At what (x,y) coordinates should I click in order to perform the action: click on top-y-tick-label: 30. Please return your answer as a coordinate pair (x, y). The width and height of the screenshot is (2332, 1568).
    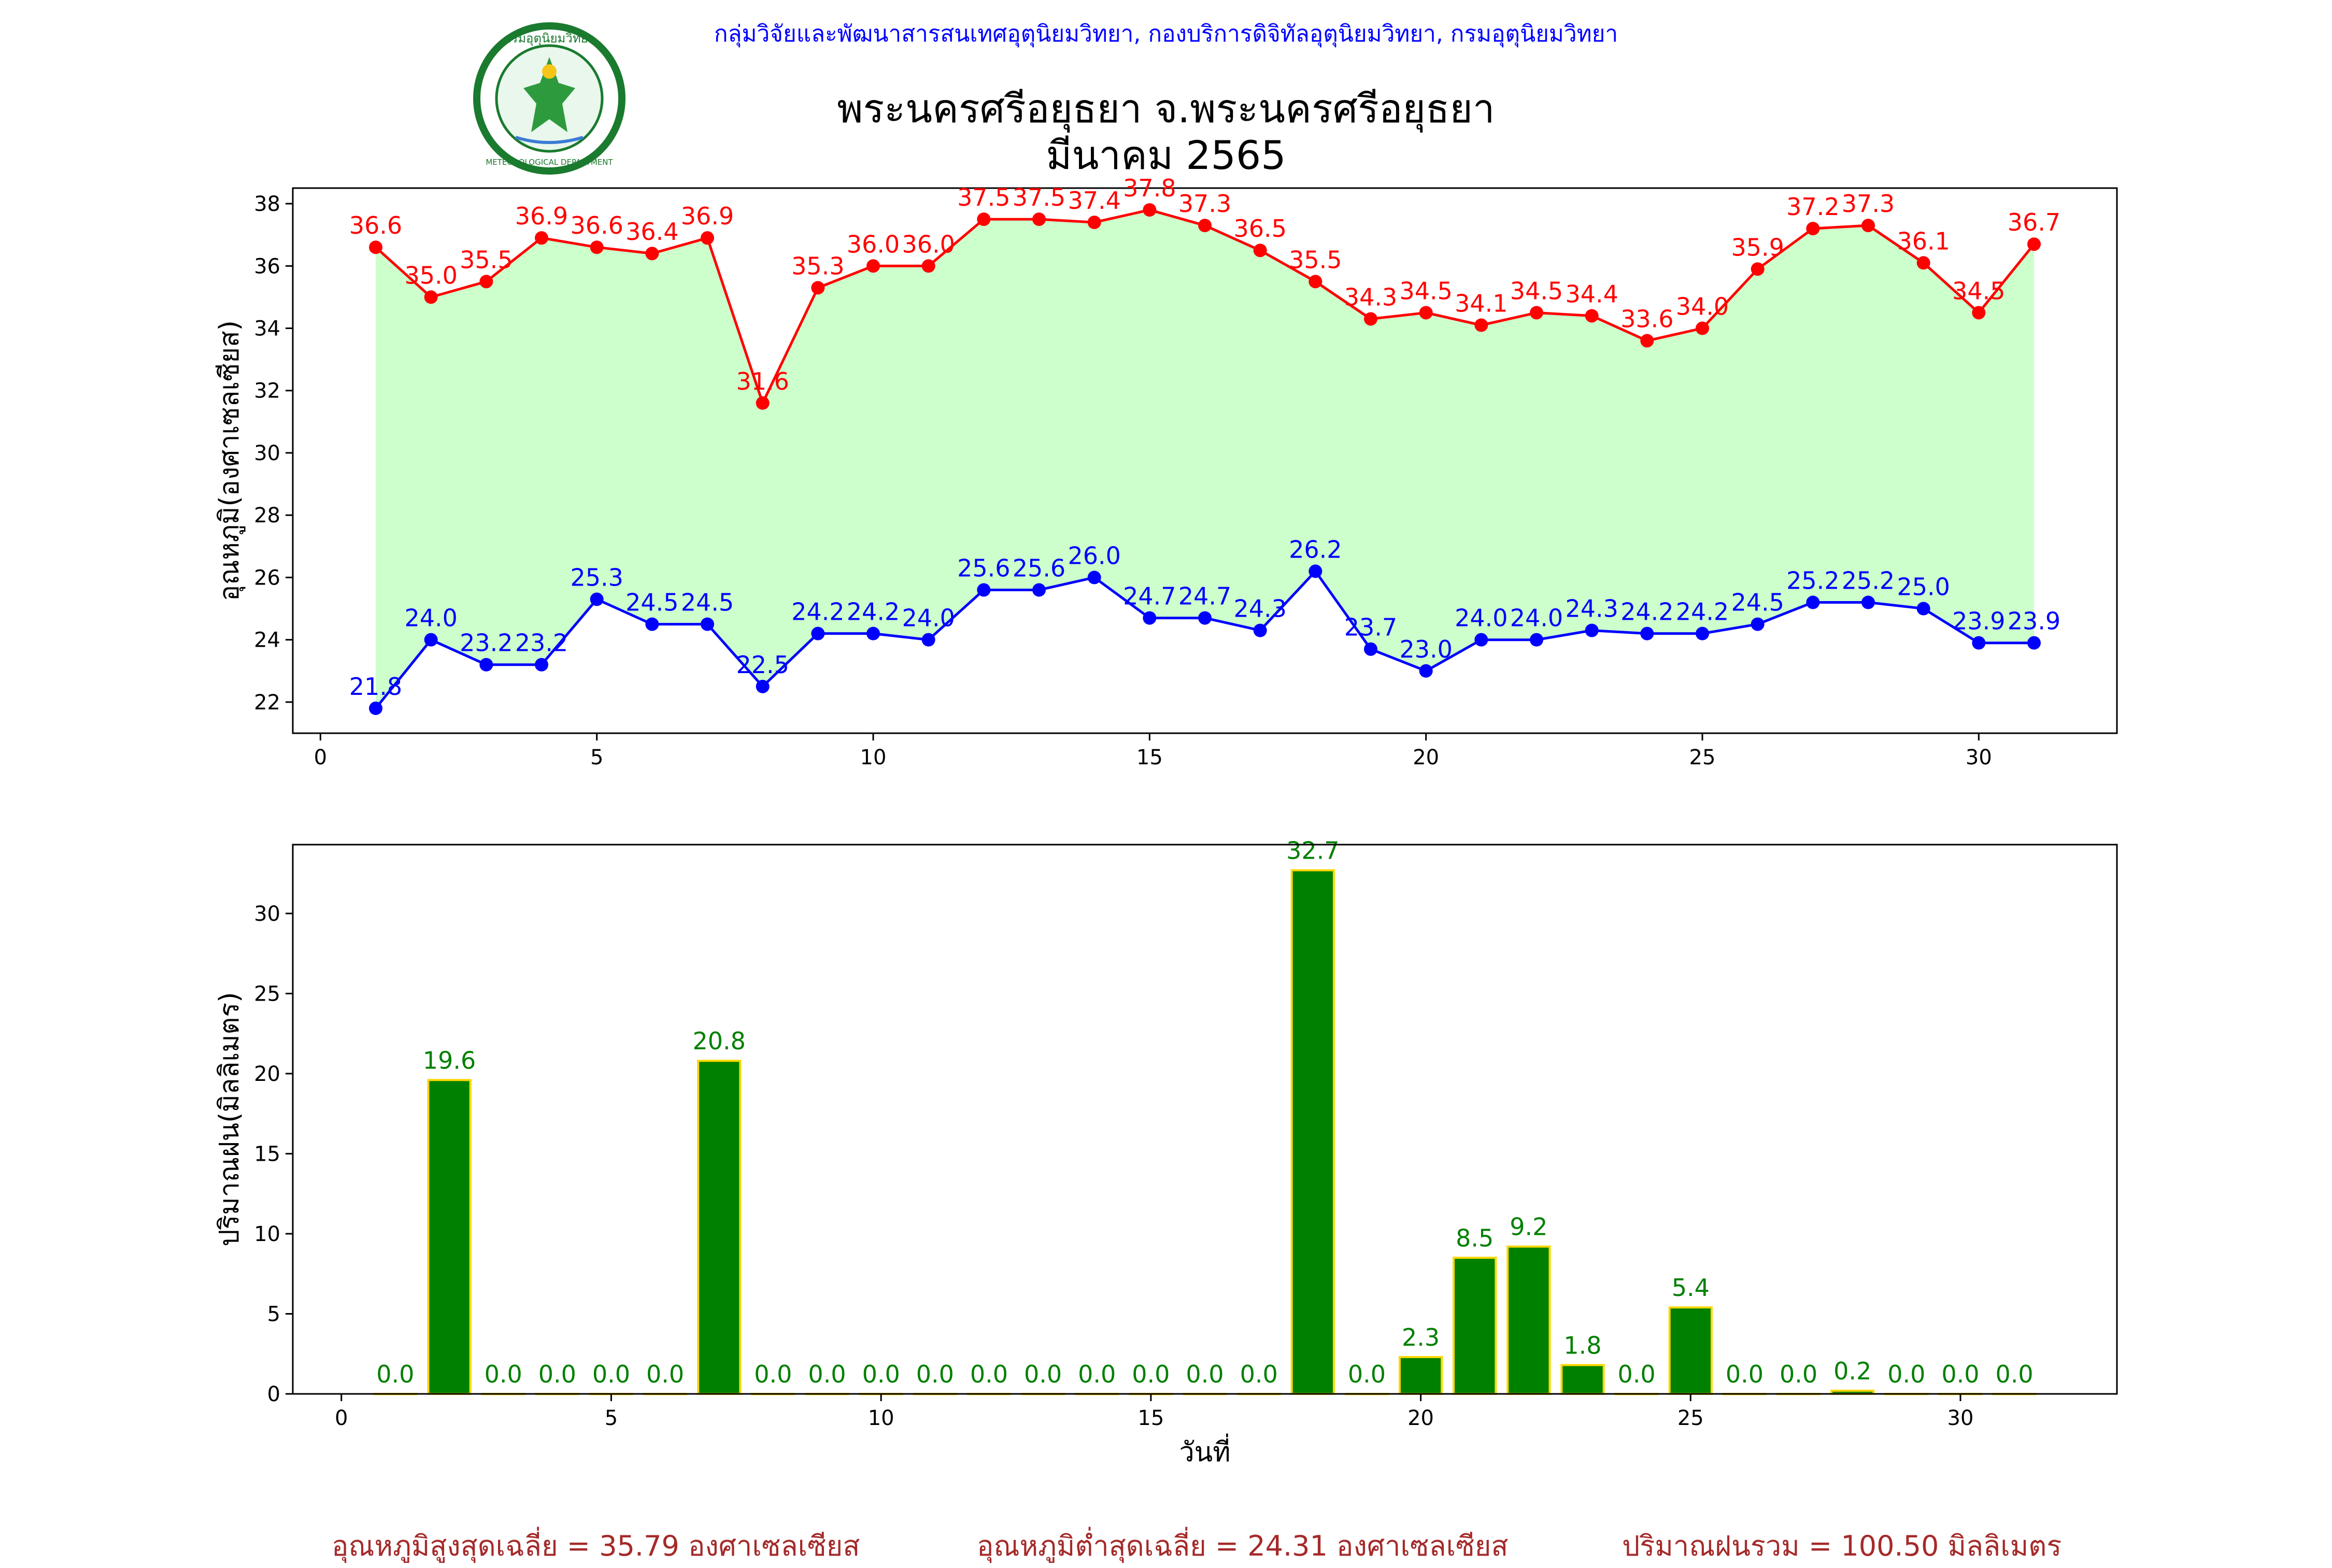
    Looking at the image, I should click on (267, 453).